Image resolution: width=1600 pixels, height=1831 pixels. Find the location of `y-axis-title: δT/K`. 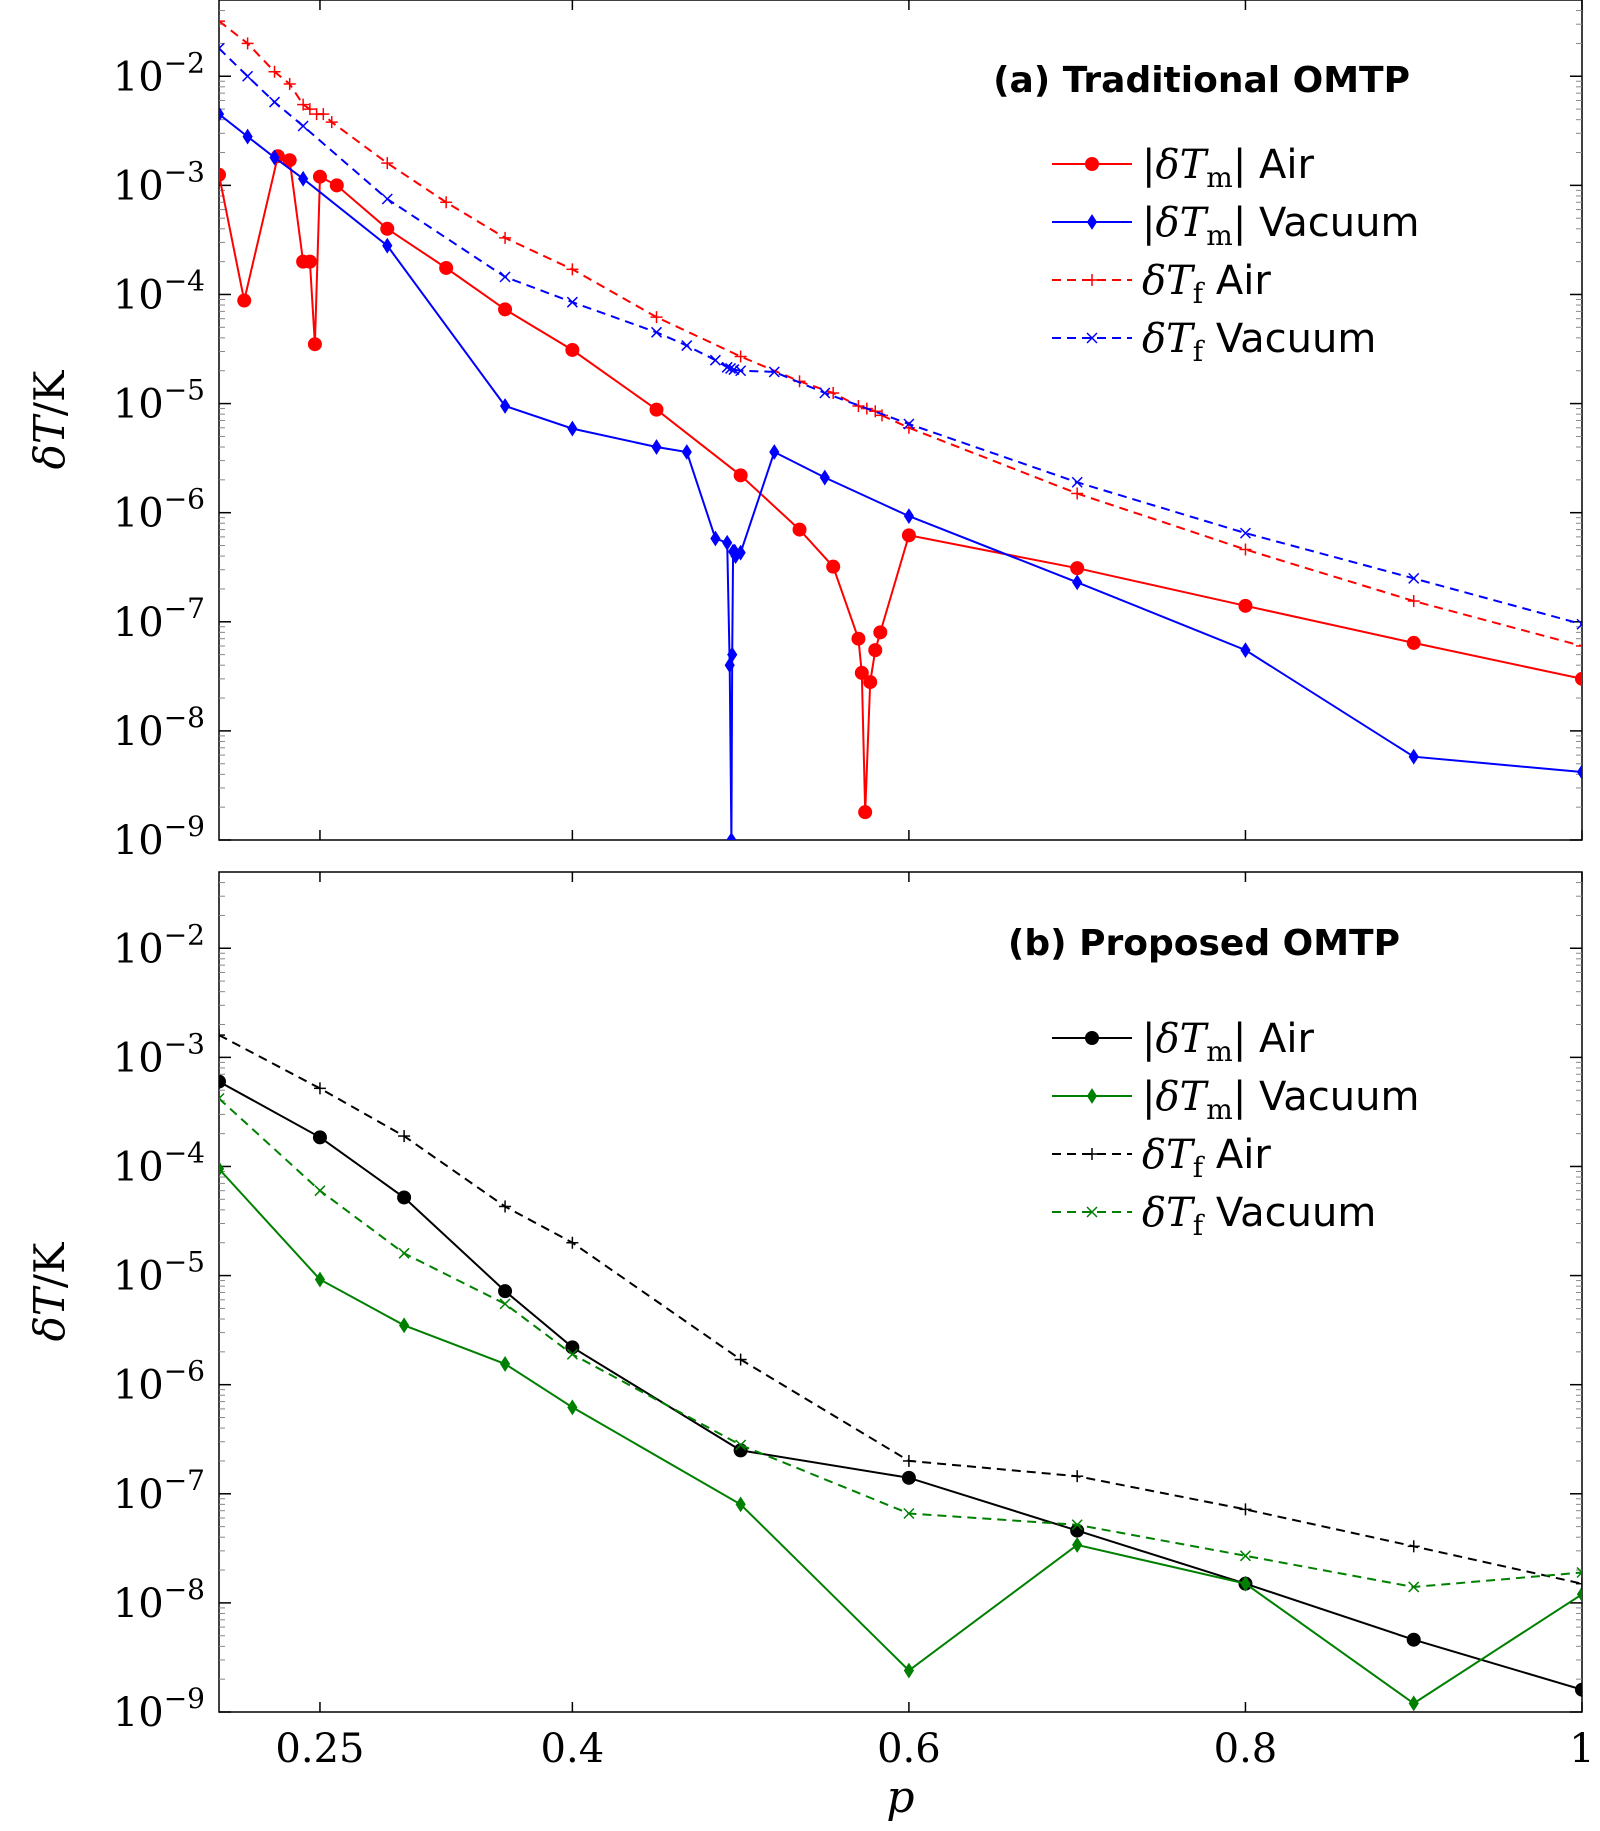

y-axis-title: δT/K is located at coordinates (49, 1291).